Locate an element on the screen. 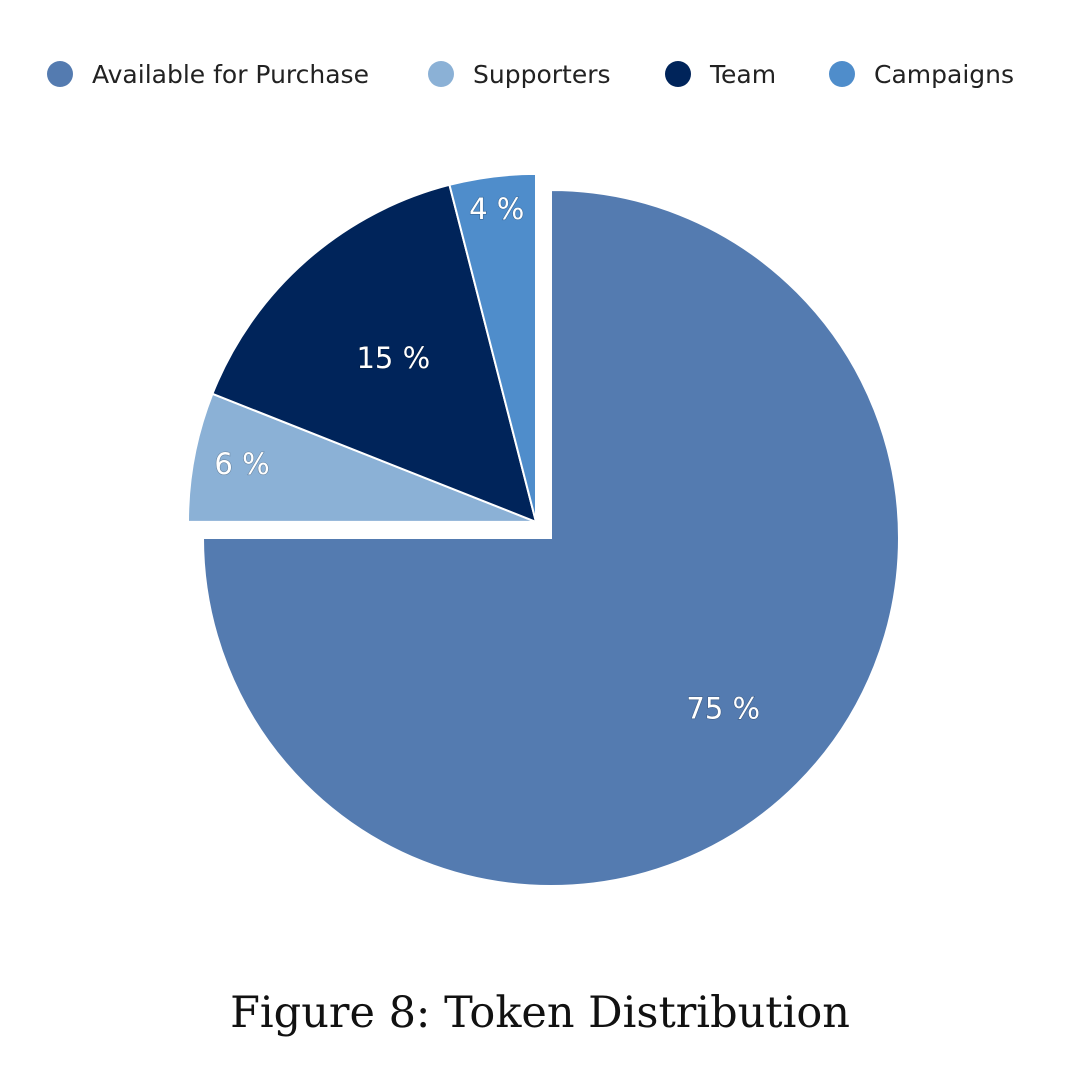 The height and width of the screenshot is (1087, 1080). pie-slice-team is located at coordinates (374, 353).